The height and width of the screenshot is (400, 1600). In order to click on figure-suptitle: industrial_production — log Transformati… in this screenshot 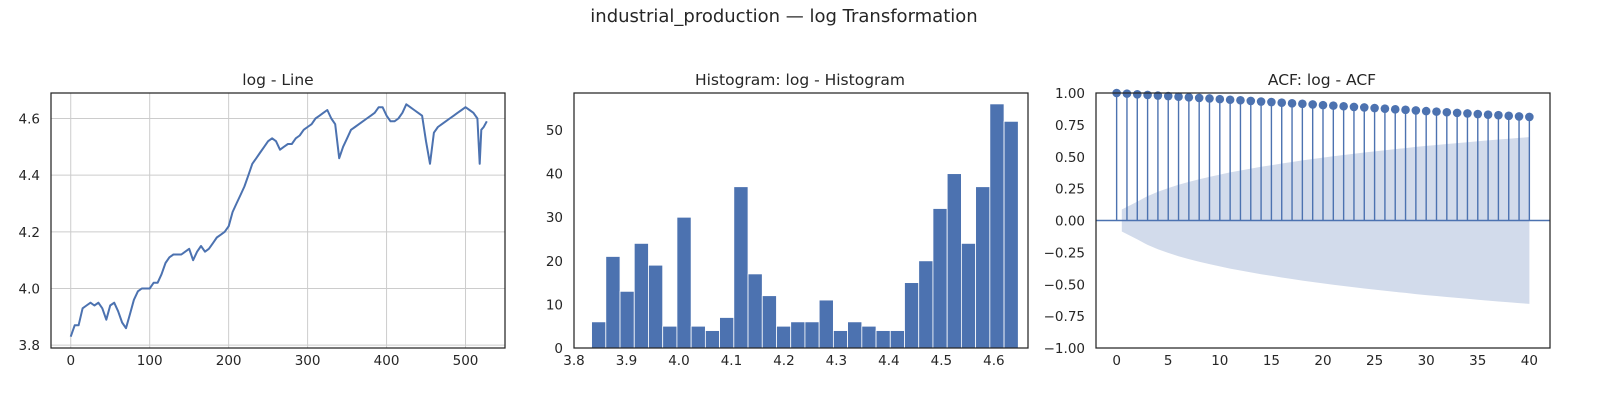, I will do `click(783, 16)`.